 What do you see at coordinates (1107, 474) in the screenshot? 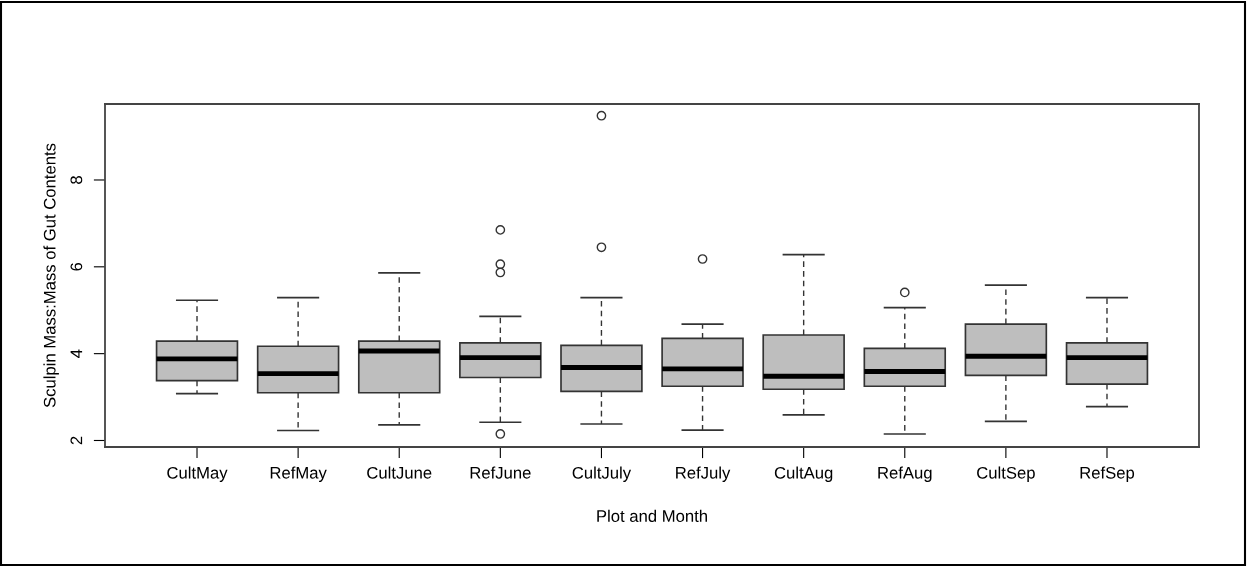
I see `x-tick-label: RefSep` at bounding box center [1107, 474].